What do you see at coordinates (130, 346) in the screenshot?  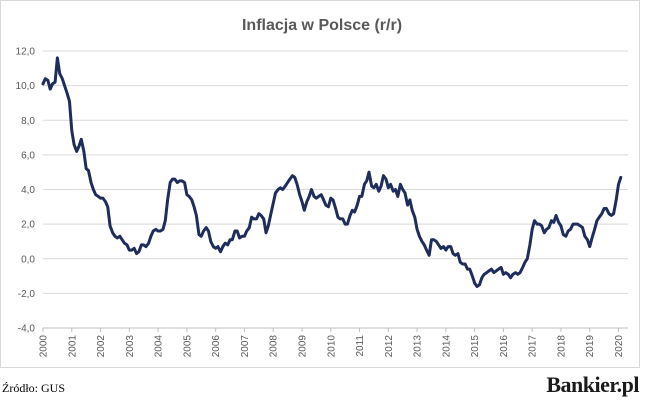 I see `x-tick-label: 2003` at bounding box center [130, 346].